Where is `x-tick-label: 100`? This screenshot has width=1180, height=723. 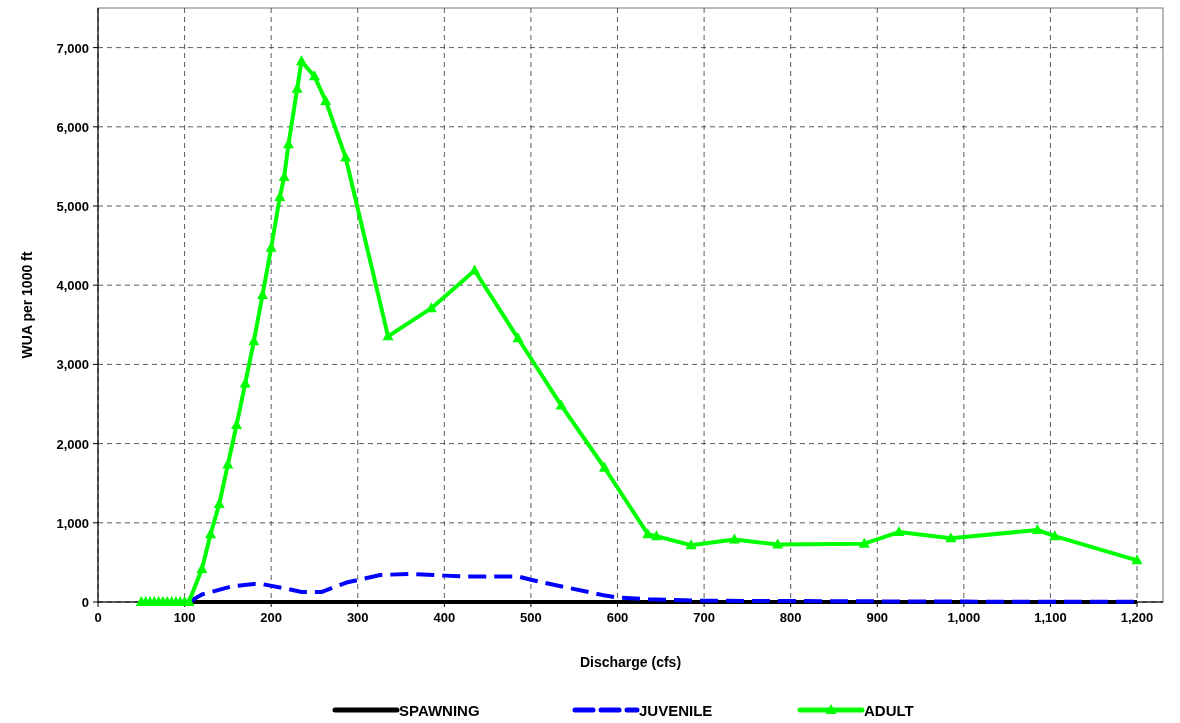
x-tick-label: 100 is located at coordinates (184, 617).